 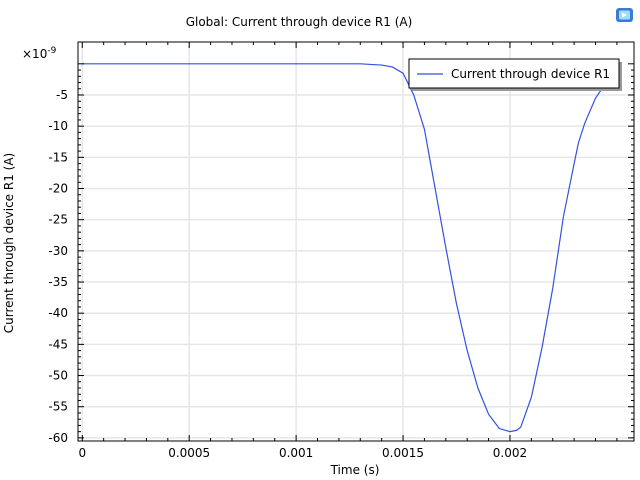 I want to click on y-tick-label: -20, so click(x=58, y=189).